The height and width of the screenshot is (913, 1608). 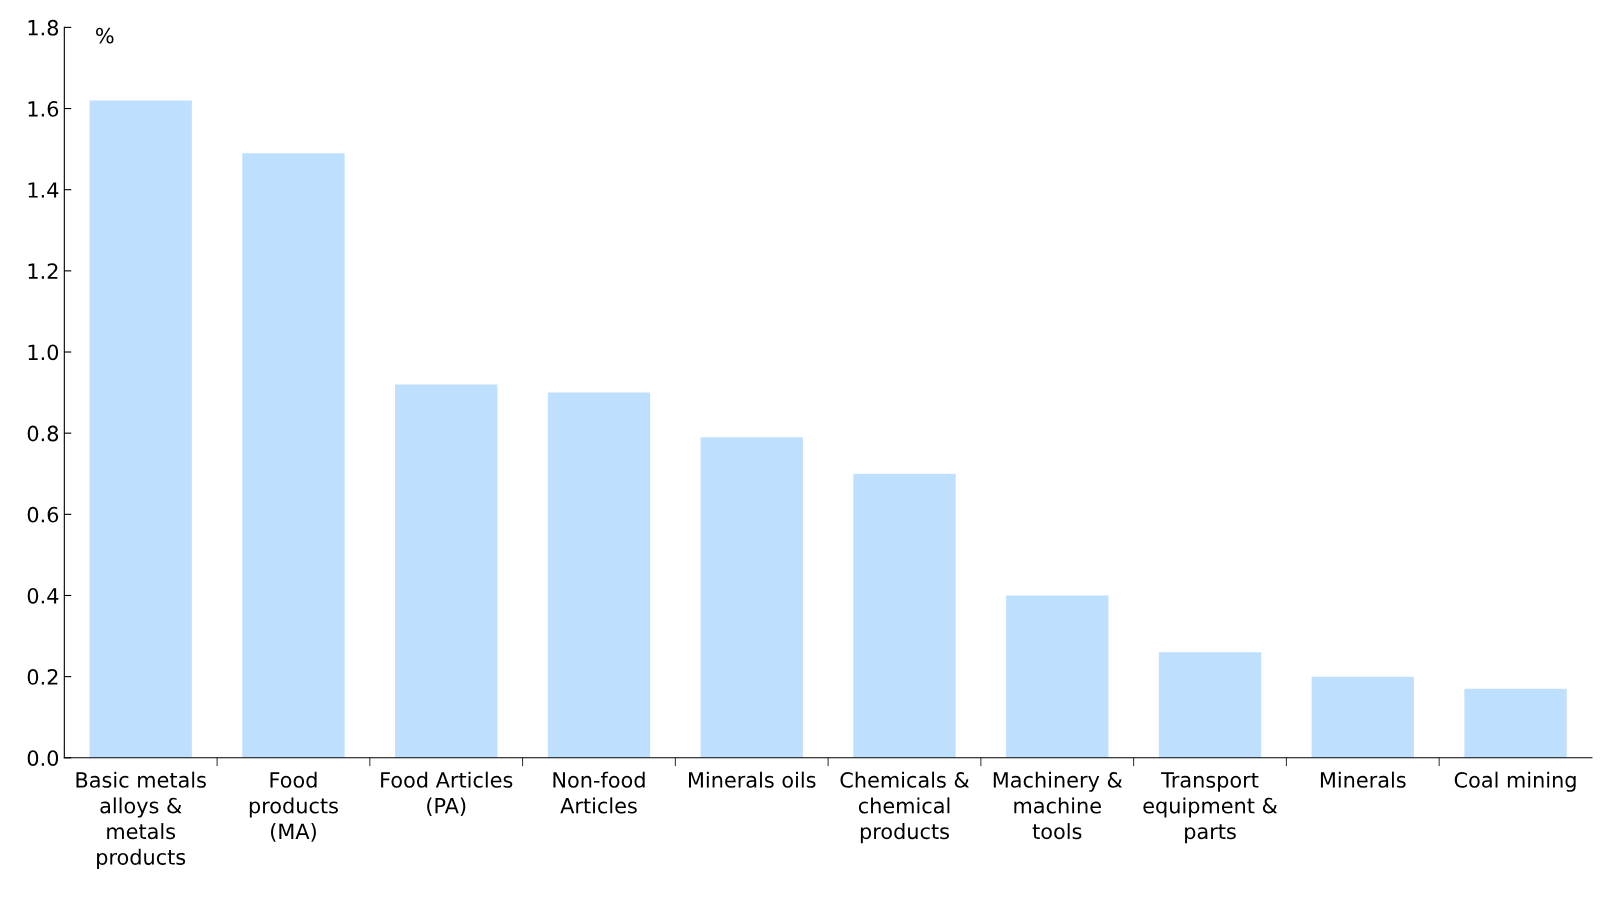 What do you see at coordinates (43, 190) in the screenshot?
I see `y-tick-label: 1.4` at bounding box center [43, 190].